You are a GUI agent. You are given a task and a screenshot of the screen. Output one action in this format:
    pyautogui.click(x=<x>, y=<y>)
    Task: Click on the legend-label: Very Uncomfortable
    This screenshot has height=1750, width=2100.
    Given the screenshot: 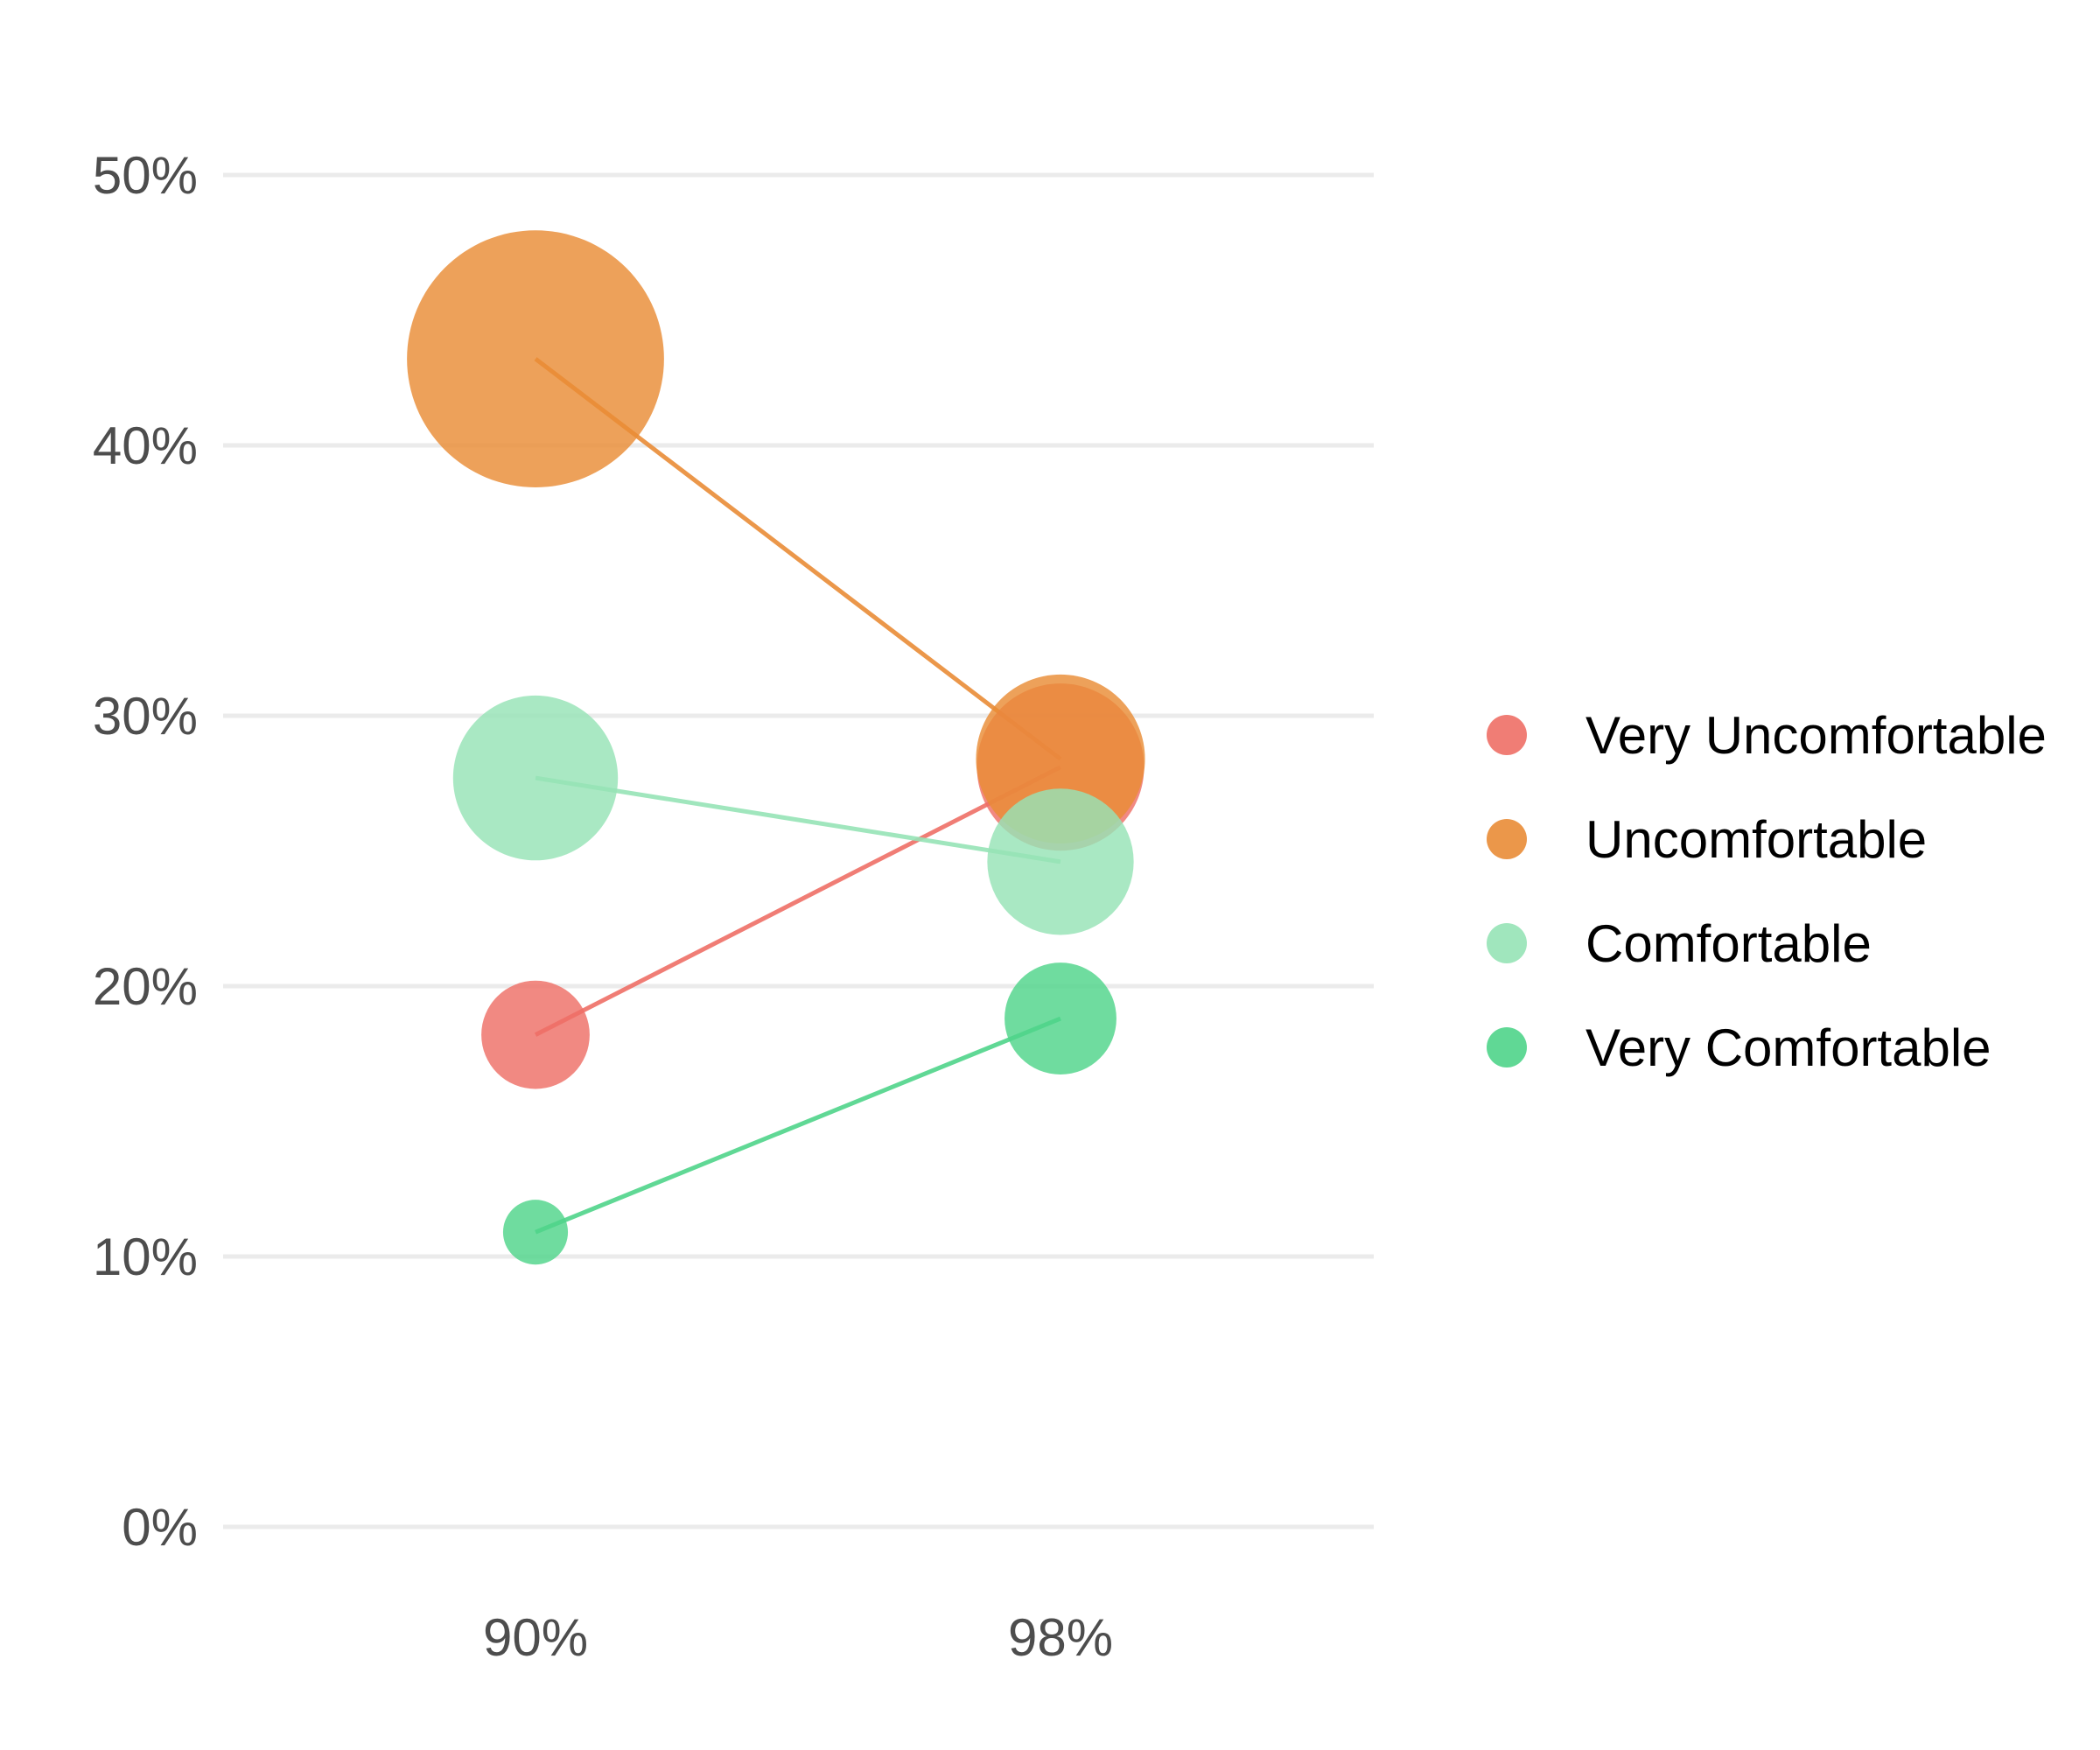 What is the action you would take?
    pyautogui.click(x=1816, y=735)
    